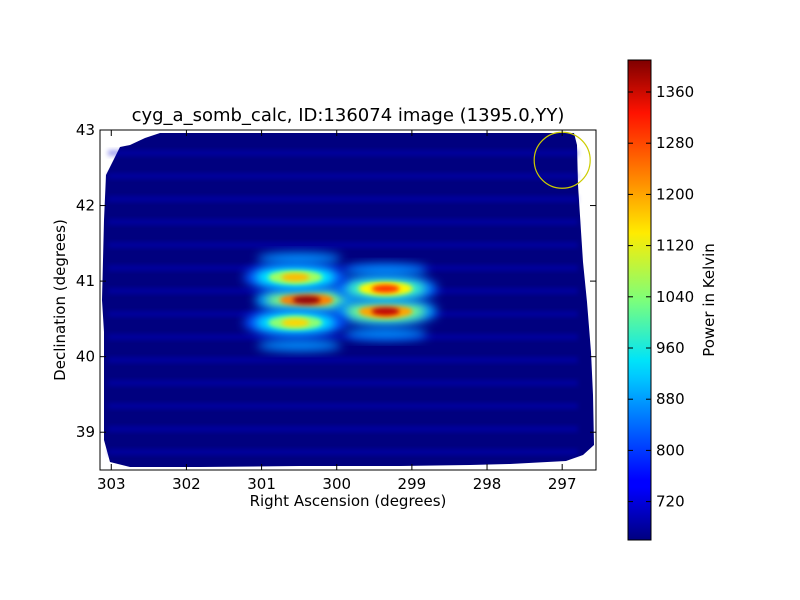  Describe the element at coordinates (261, 484) in the screenshot. I see `x-tick-label: 301` at that location.